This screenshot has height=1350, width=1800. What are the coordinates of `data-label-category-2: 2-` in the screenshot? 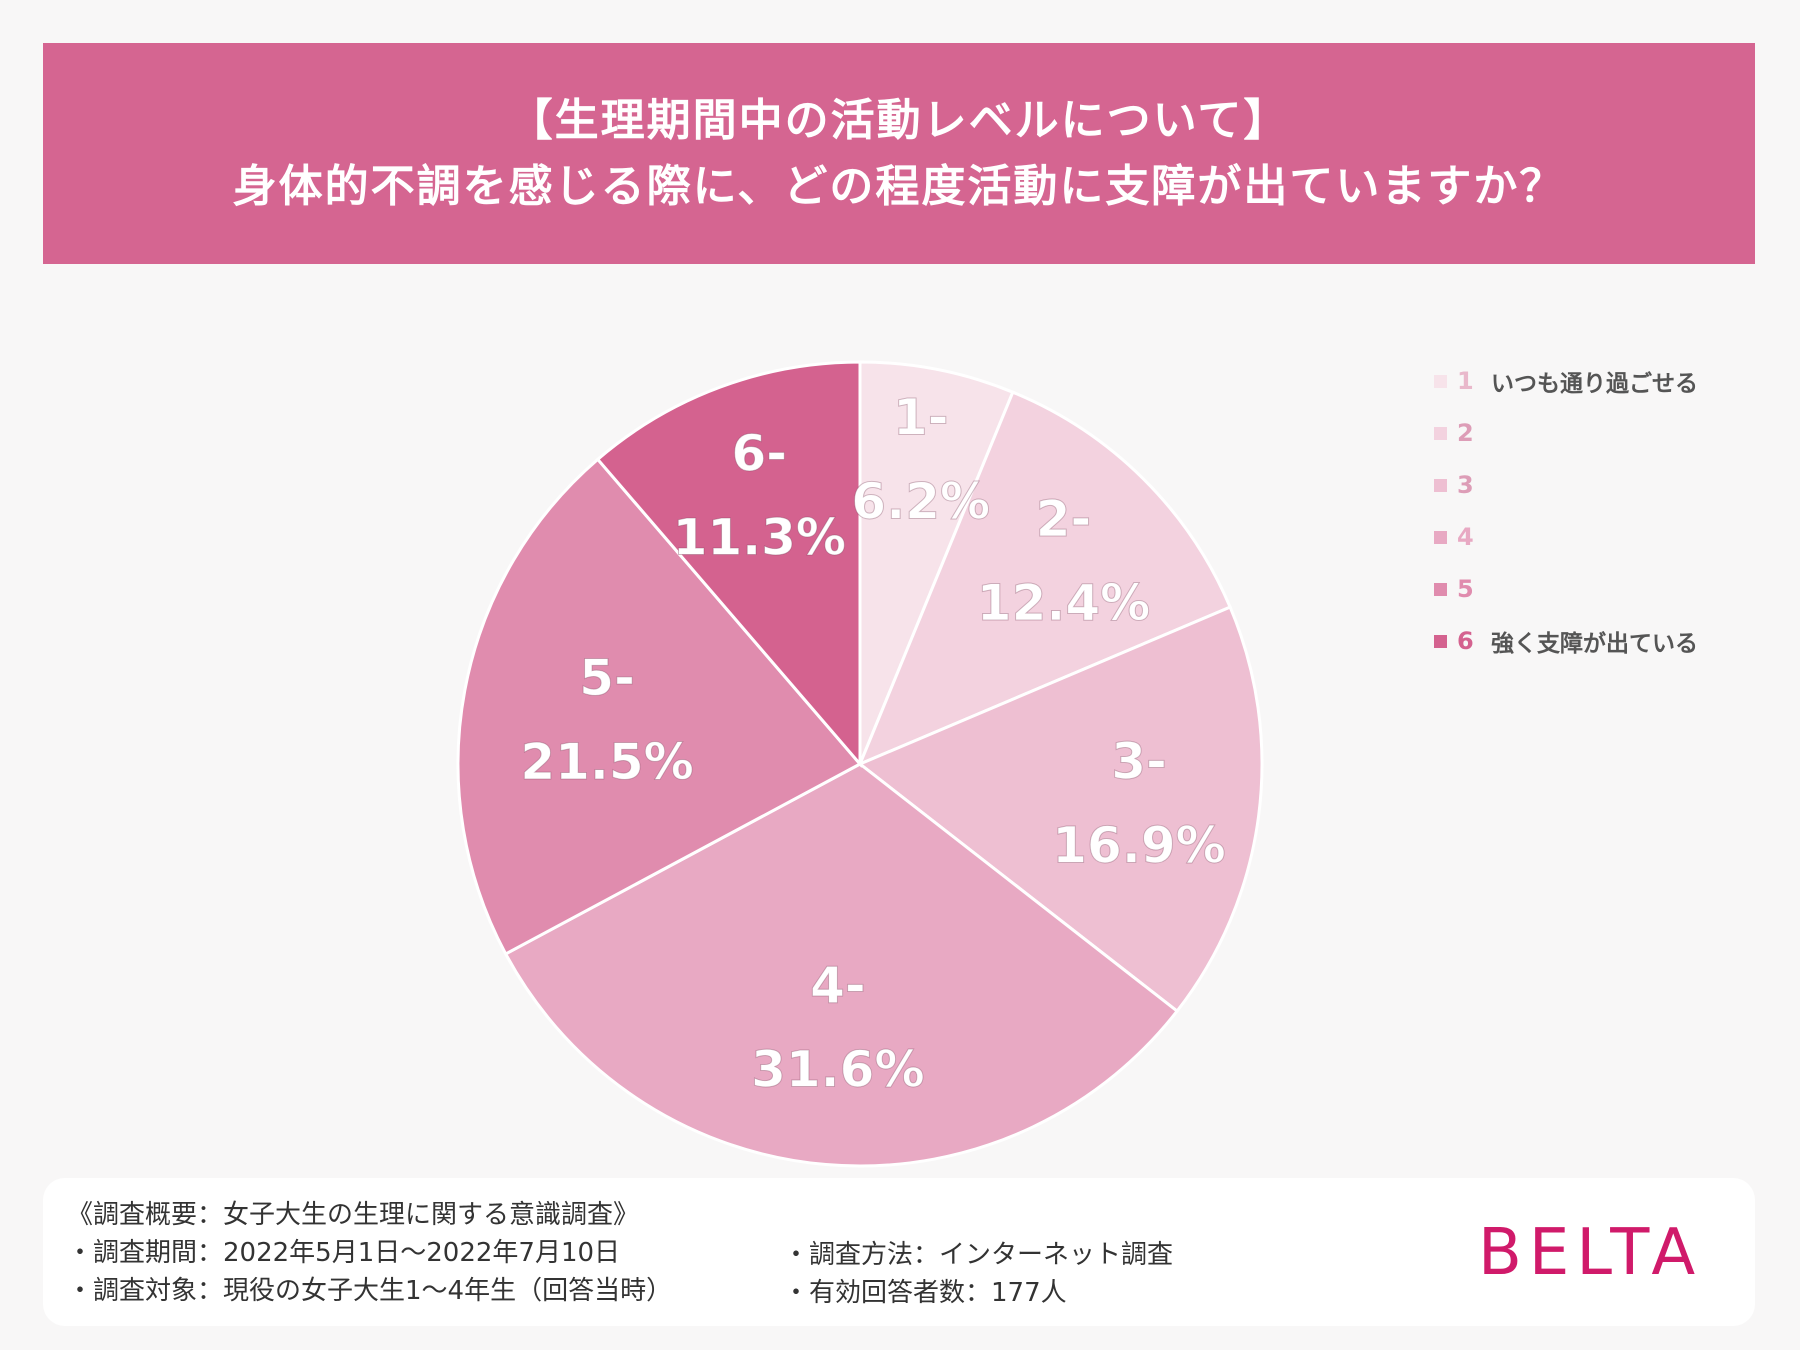 It's located at (1064, 519).